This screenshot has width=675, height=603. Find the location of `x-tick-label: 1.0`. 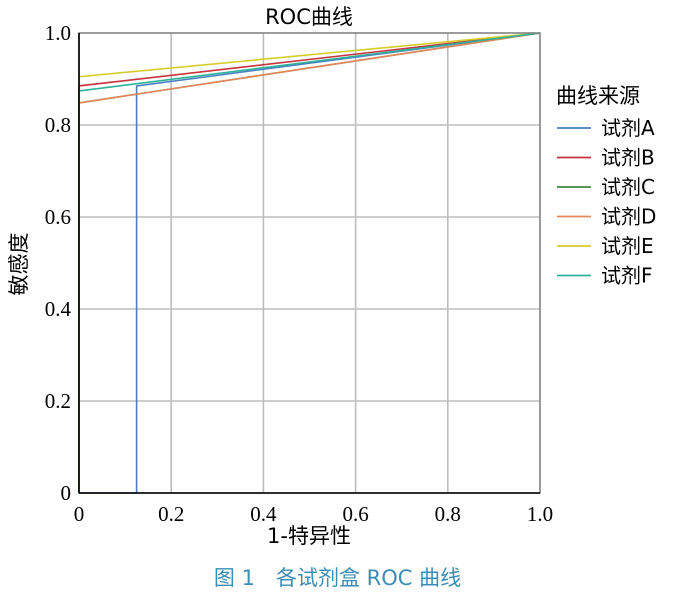

x-tick-label: 1.0 is located at coordinates (540, 514).